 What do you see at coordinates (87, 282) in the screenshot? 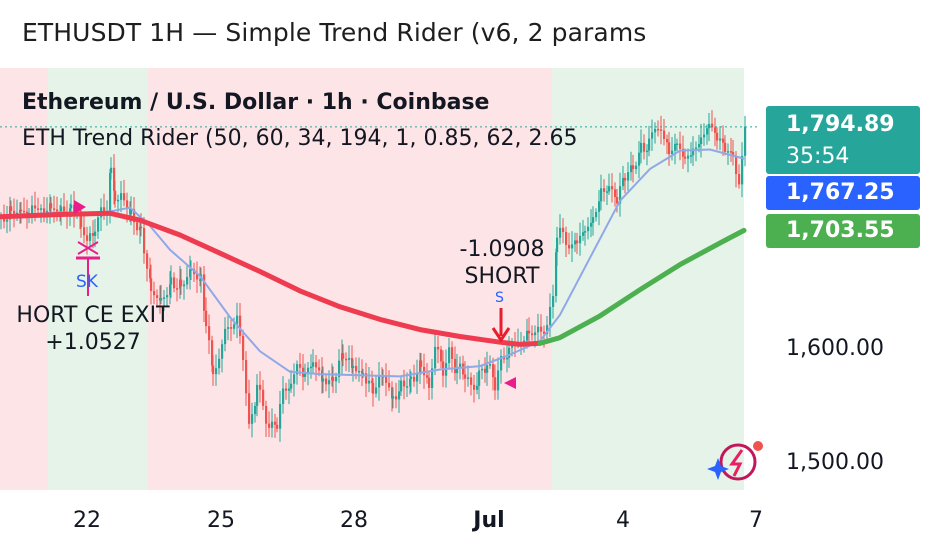
I see `sk-signal-label: SK` at bounding box center [87, 282].